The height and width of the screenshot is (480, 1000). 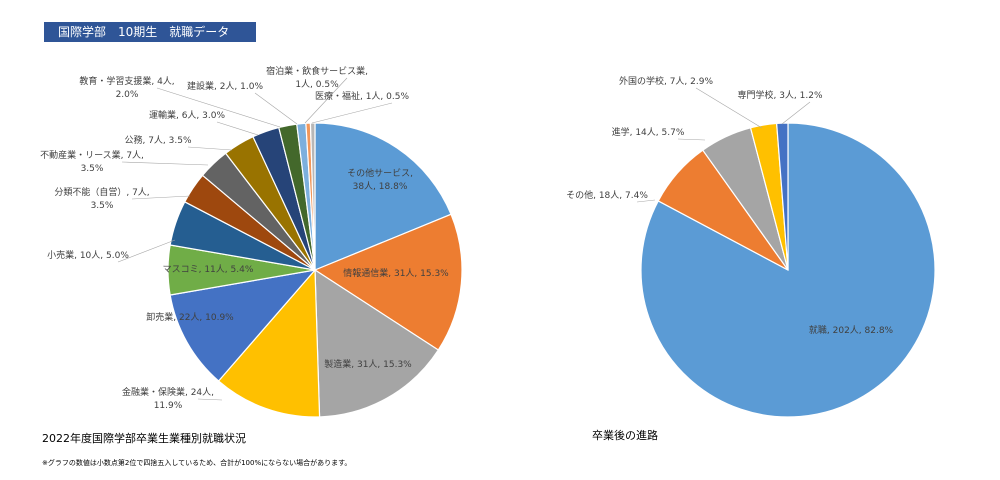 I want to click on industry-slice-label: 宿泊業・飲食サービス業, 1人, 0.5%, so click(x=317, y=77).